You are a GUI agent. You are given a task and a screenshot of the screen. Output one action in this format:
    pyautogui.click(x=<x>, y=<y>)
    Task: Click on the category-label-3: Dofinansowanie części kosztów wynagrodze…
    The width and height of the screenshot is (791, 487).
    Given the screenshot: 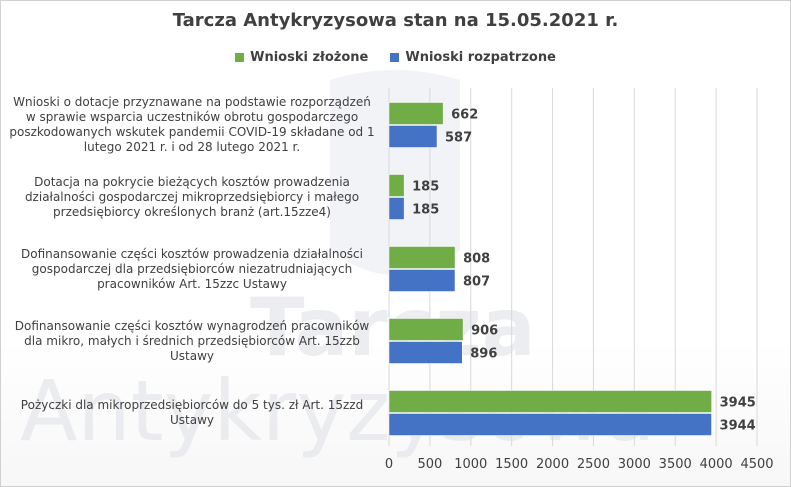 What is the action you would take?
    pyautogui.click(x=192, y=340)
    